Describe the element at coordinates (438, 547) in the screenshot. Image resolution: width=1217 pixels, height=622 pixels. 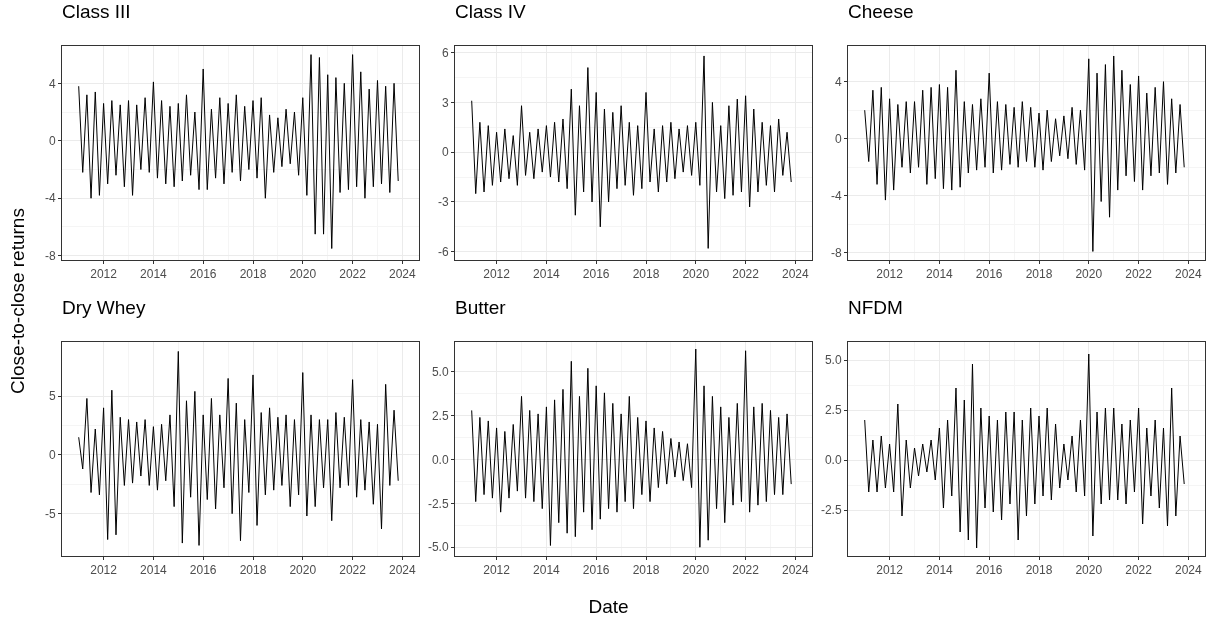
I see `y-tick-label: -5.0` at that location.